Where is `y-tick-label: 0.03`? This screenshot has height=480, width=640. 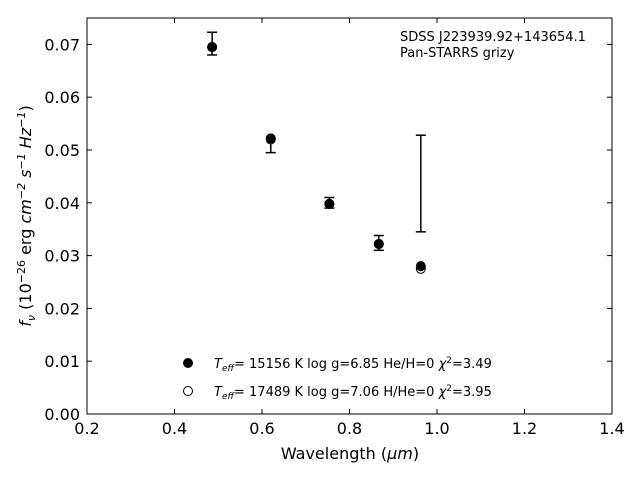 y-tick-label: 0.03 is located at coordinates (62, 256).